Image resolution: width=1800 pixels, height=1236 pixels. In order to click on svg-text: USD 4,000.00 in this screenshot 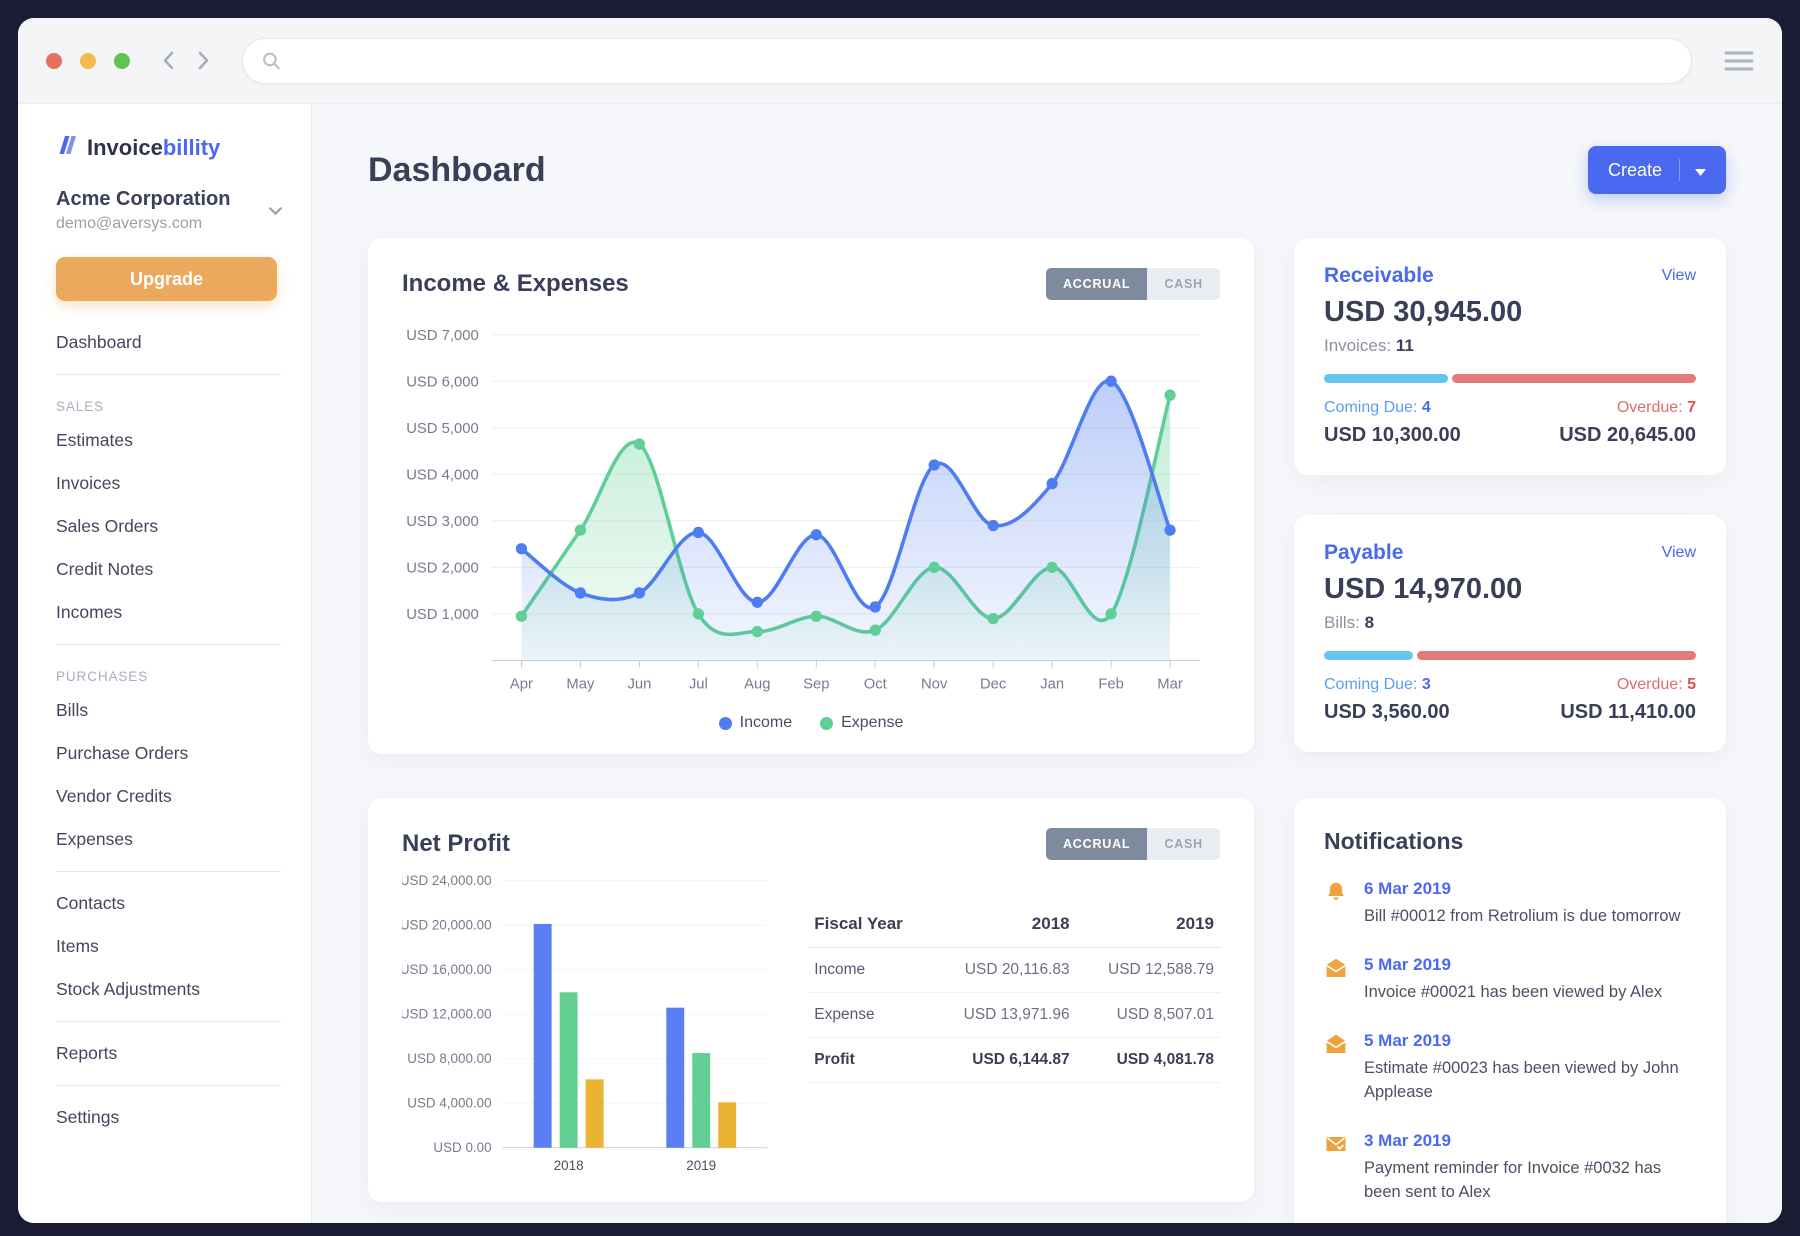, I will do `click(449, 1103)`.